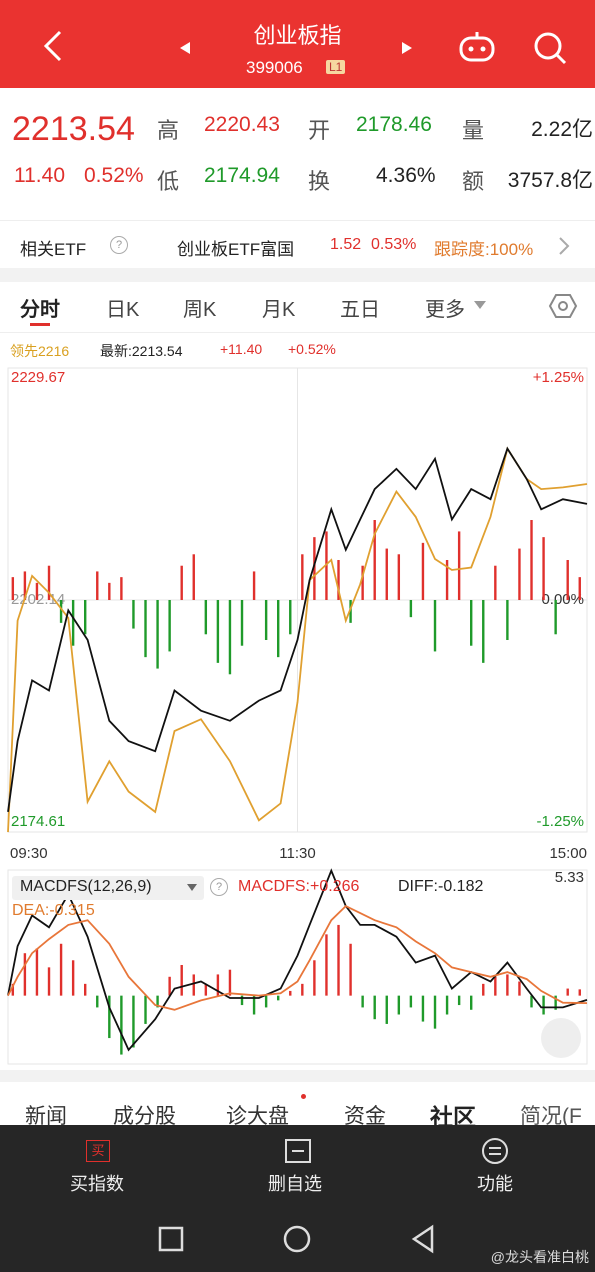 The width and height of the screenshot is (595, 1272). Describe the element at coordinates (297, 960) in the screenshot. I see `line` at that location.